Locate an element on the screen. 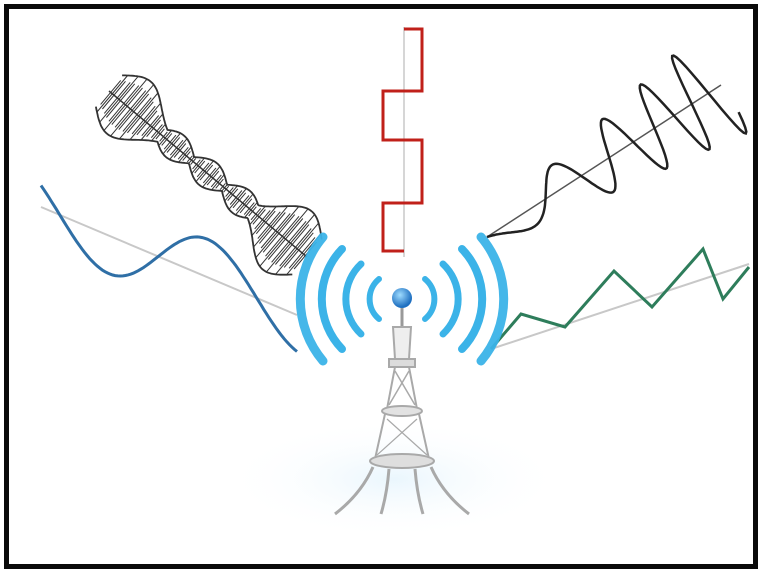 The width and height of the screenshot is (758, 571). tower-base-glow is located at coordinates (394, 479).